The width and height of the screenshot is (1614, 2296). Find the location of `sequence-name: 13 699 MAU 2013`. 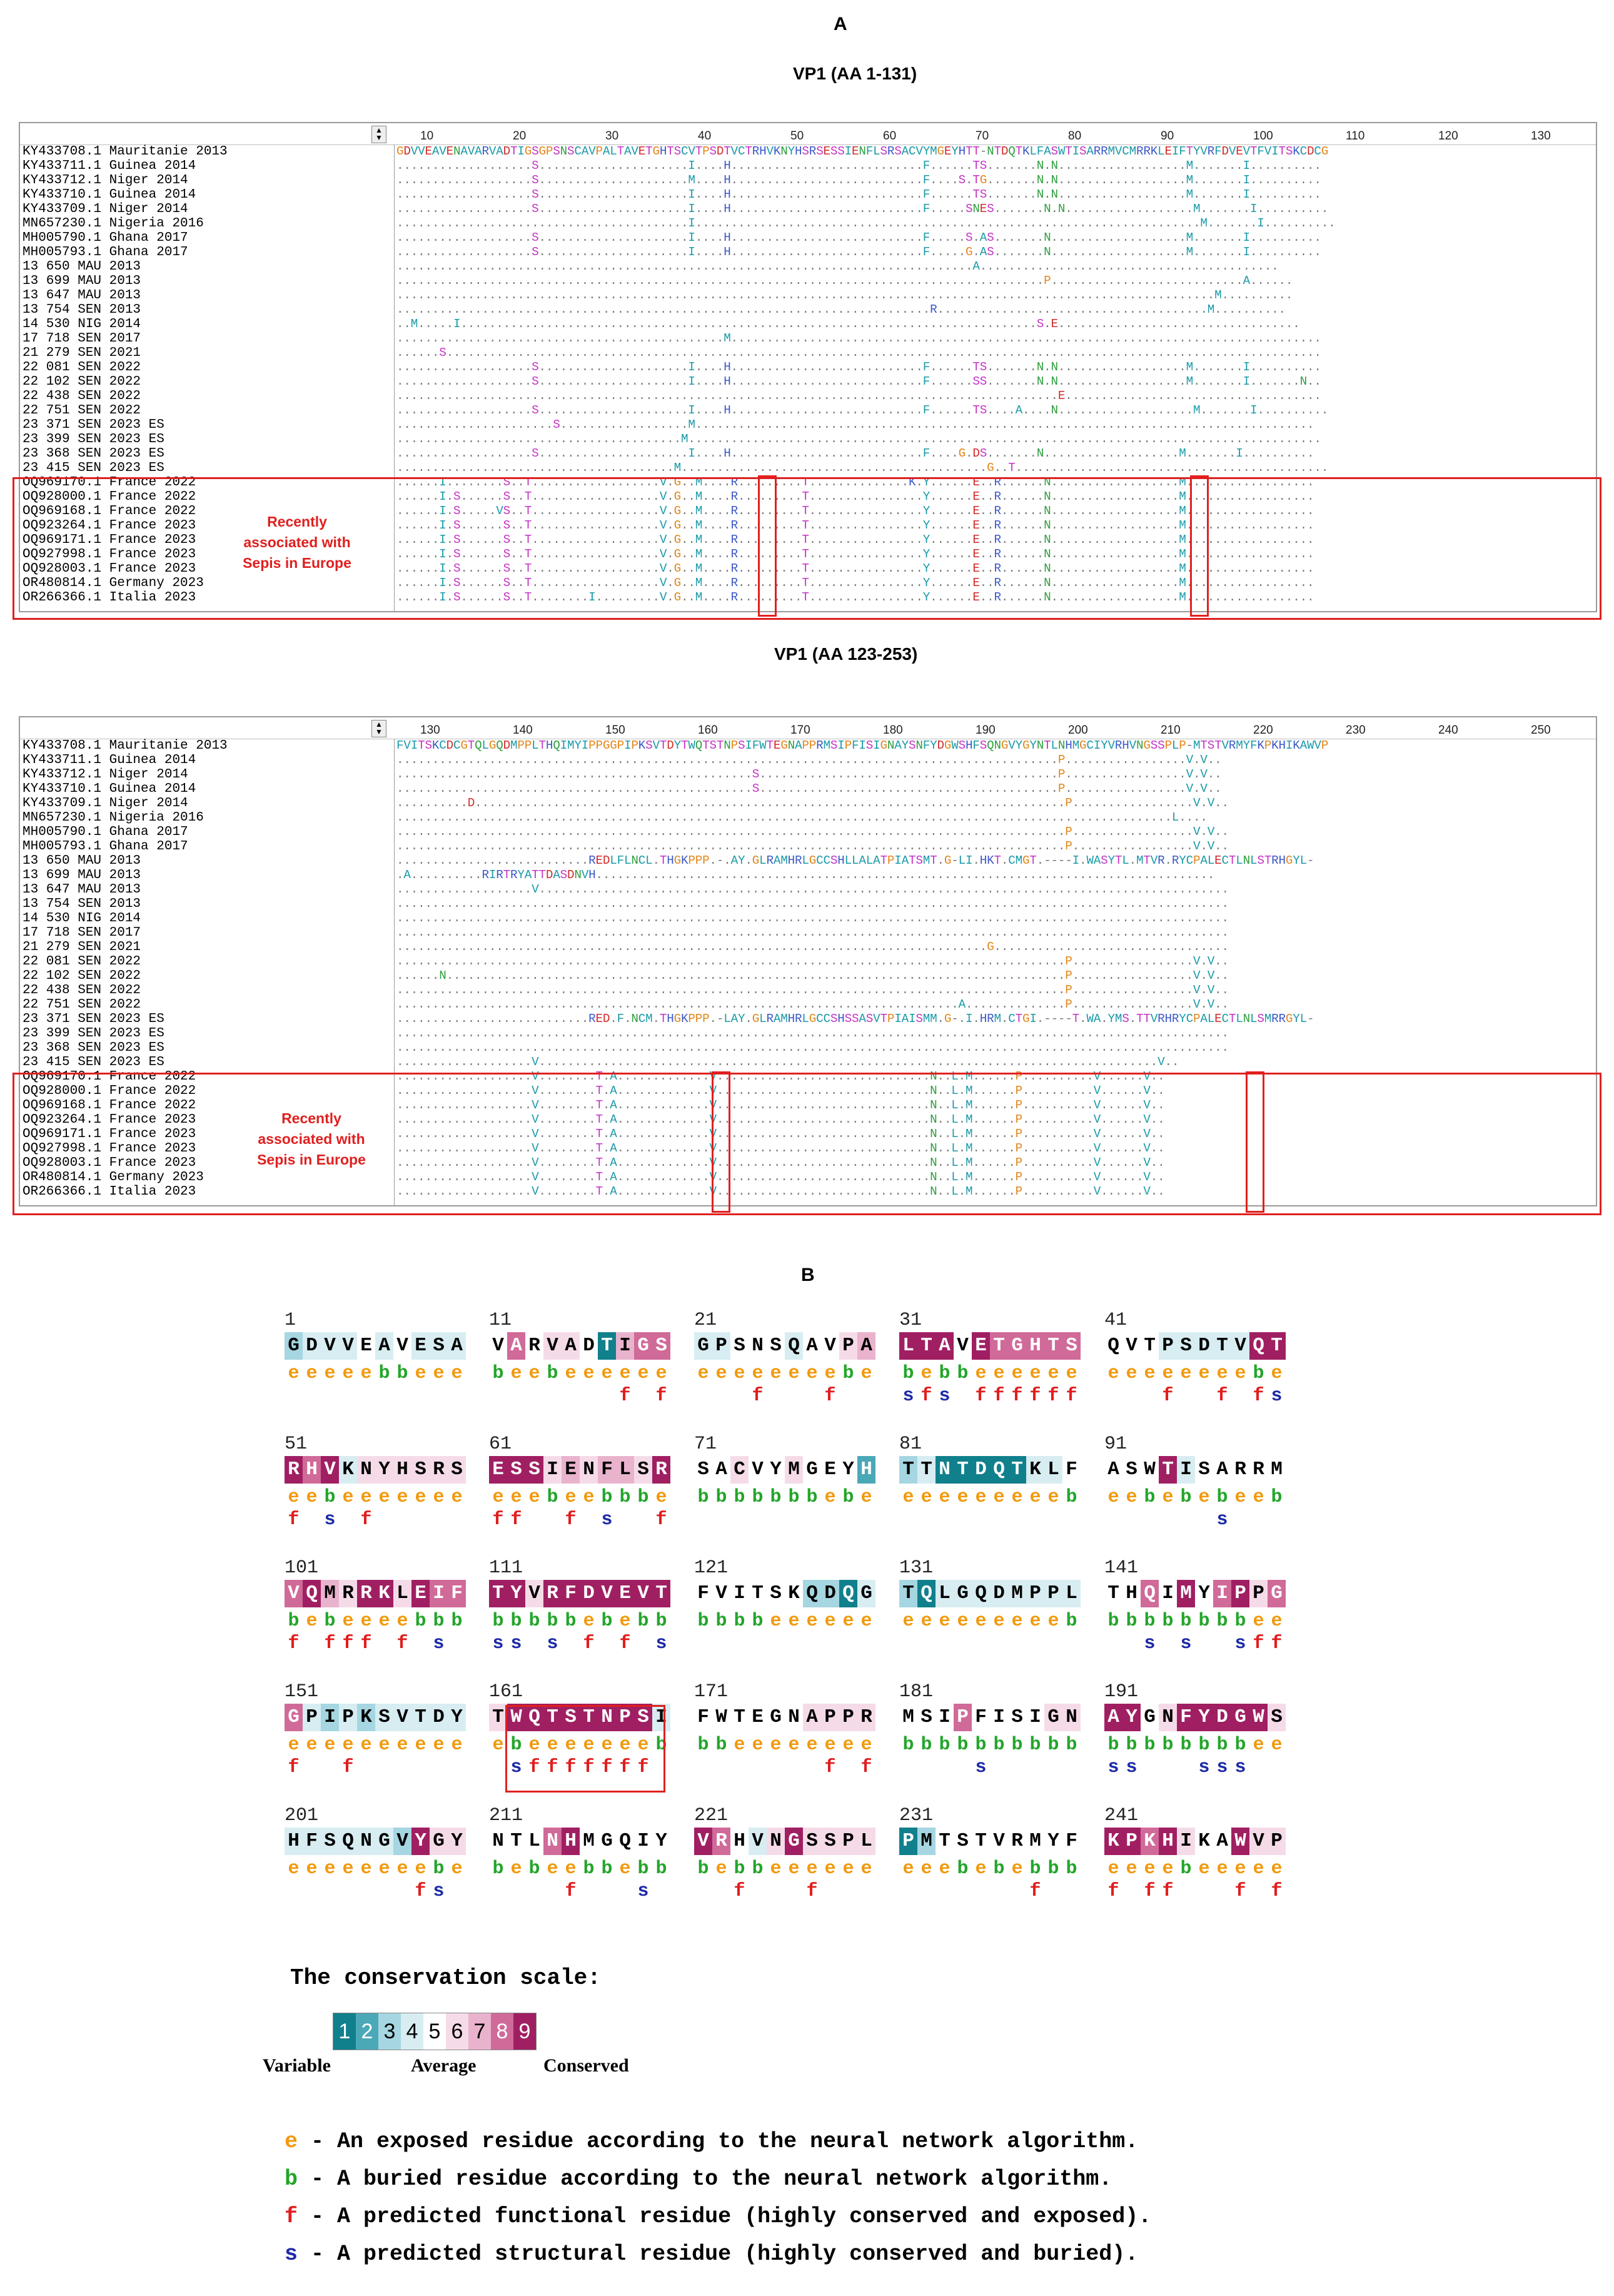

sequence-name: 13 699 MAU 2013 is located at coordinates (82, 875).